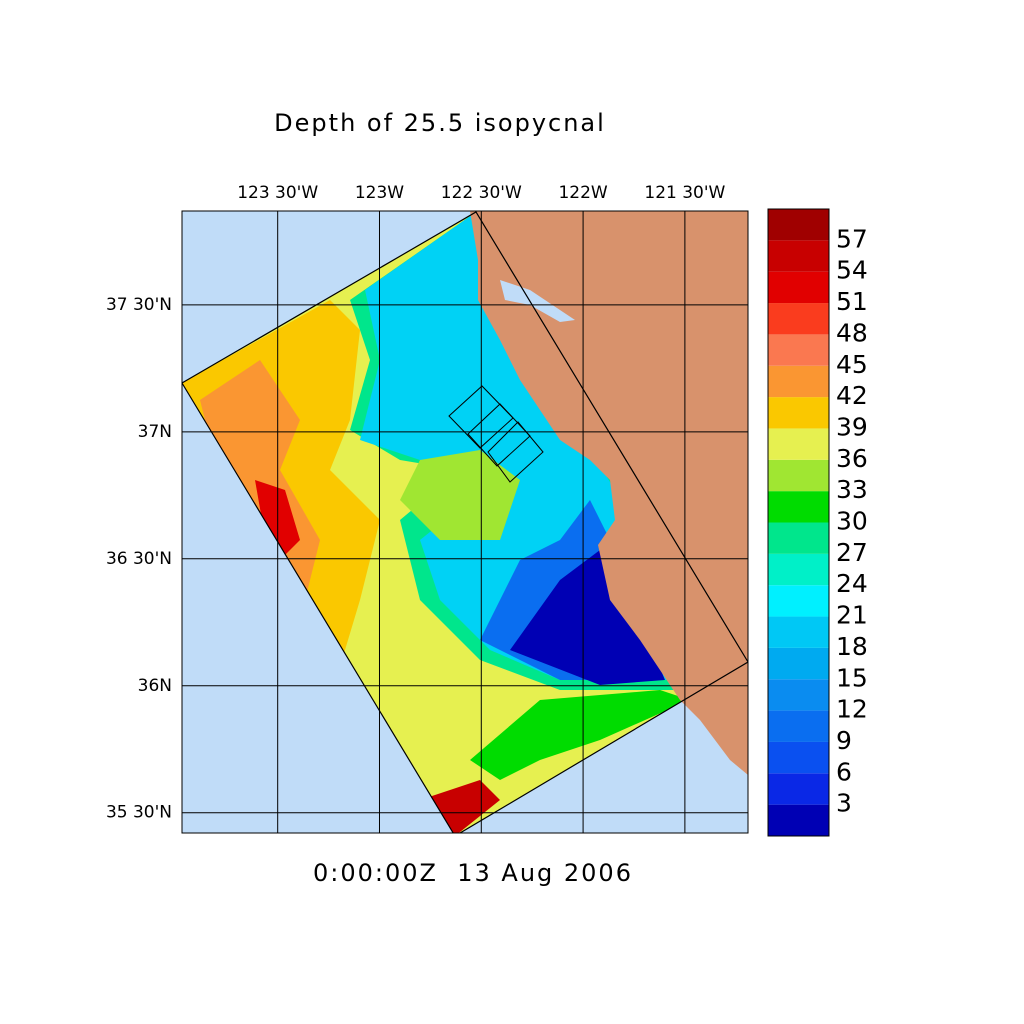  What do you see at coordinates (139, 813) in the screenshot?
I see `lat-tick-label: 35 30'N` at bounding box center [139, 813].